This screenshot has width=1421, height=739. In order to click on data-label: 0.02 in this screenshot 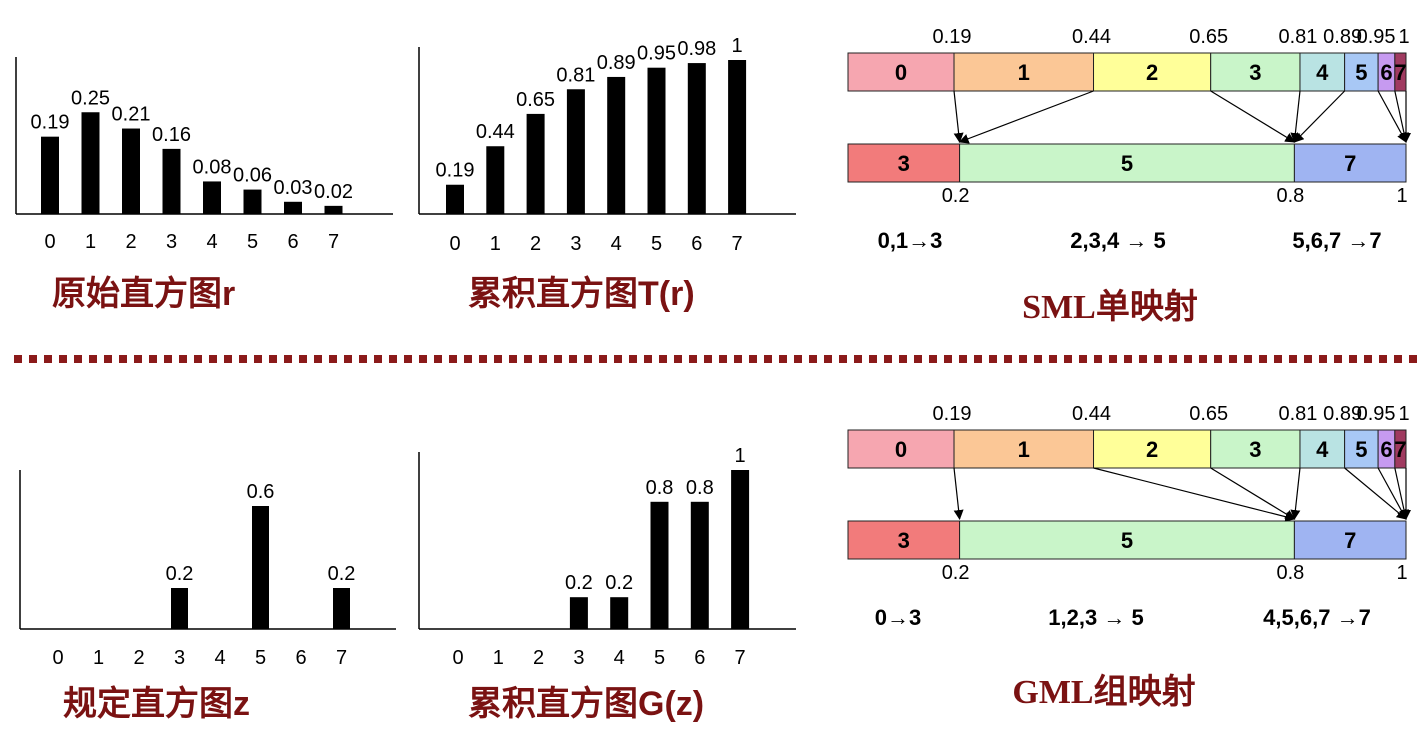, I will do `click(333, 192)`.